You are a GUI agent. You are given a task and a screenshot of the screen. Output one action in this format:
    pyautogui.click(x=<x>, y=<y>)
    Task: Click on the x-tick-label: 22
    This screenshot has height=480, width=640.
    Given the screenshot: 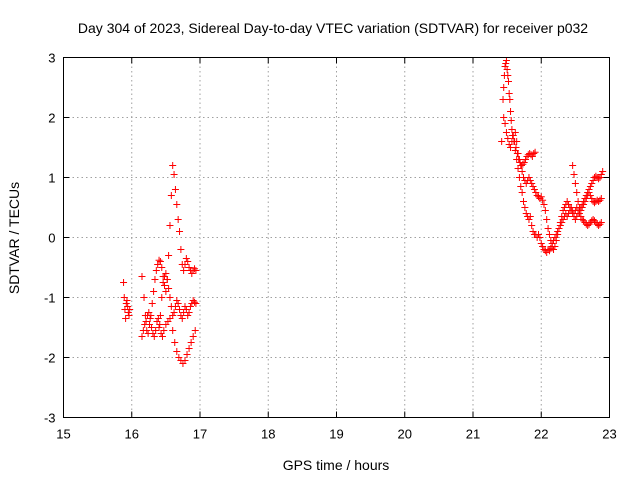 What is the action you would take?
    pyautogui.click(x=541, y=434)
    